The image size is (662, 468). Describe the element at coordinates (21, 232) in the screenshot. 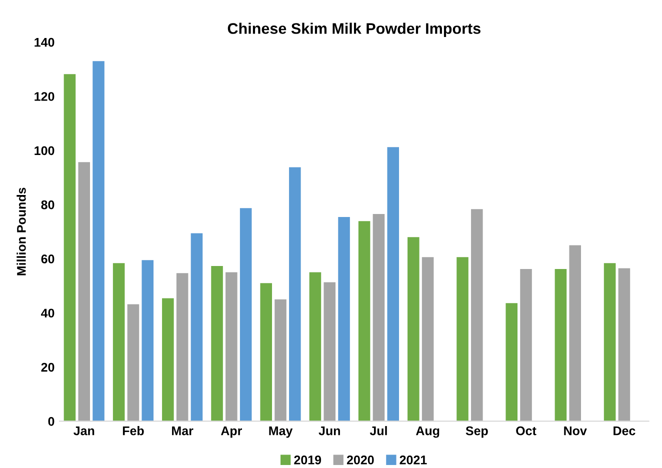

I see `y-axis-title: Million Pounds` at that location.